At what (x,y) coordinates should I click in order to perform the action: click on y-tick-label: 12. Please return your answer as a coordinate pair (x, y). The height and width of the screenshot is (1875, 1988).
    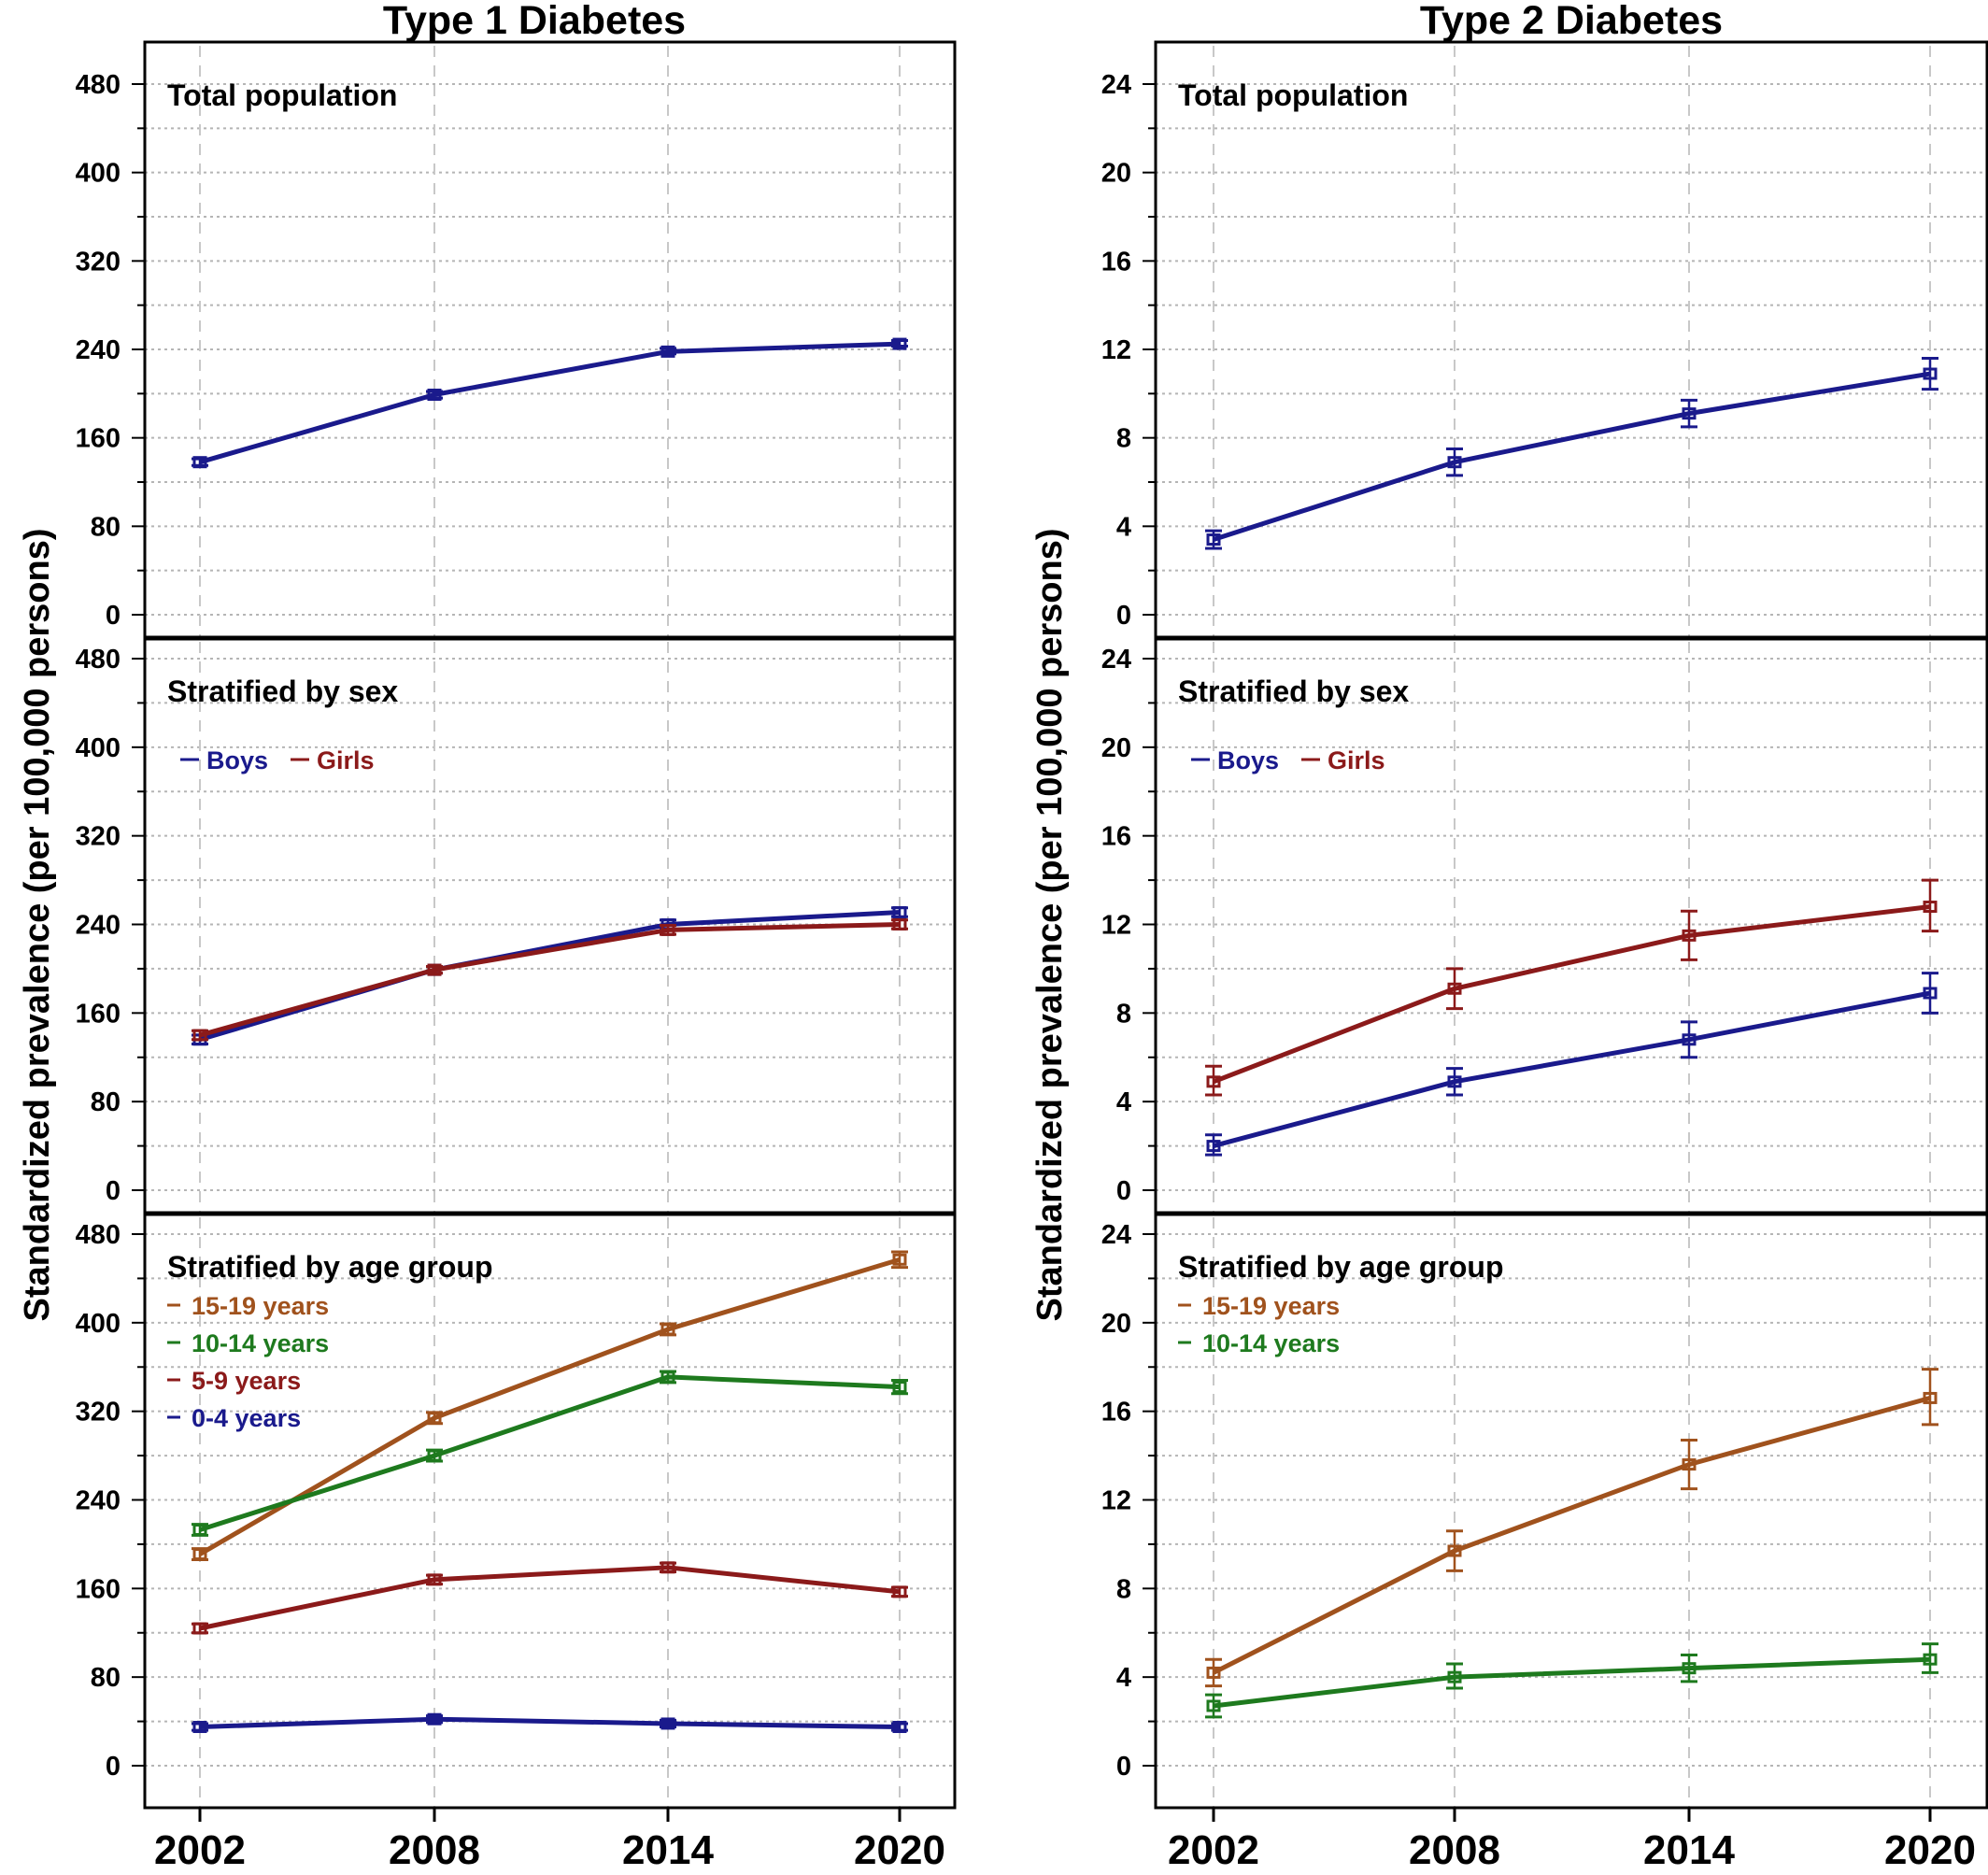
    Looking at the image, I should click on (1116, 926).